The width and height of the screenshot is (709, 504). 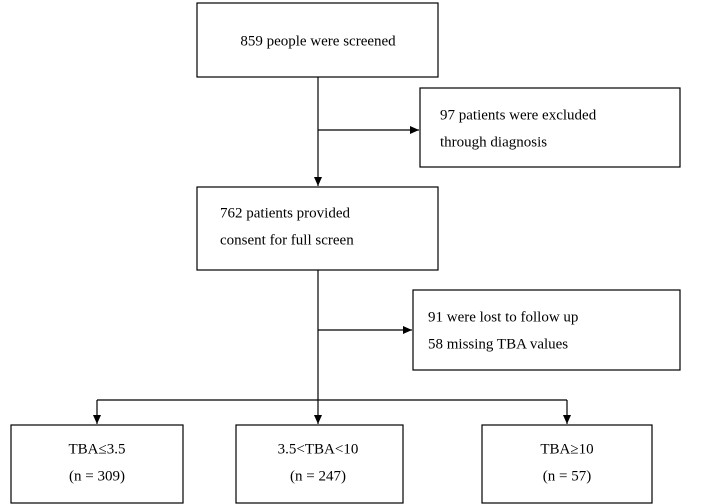 I want to click on box-text: (n = 247), so click(x=318, y=476).